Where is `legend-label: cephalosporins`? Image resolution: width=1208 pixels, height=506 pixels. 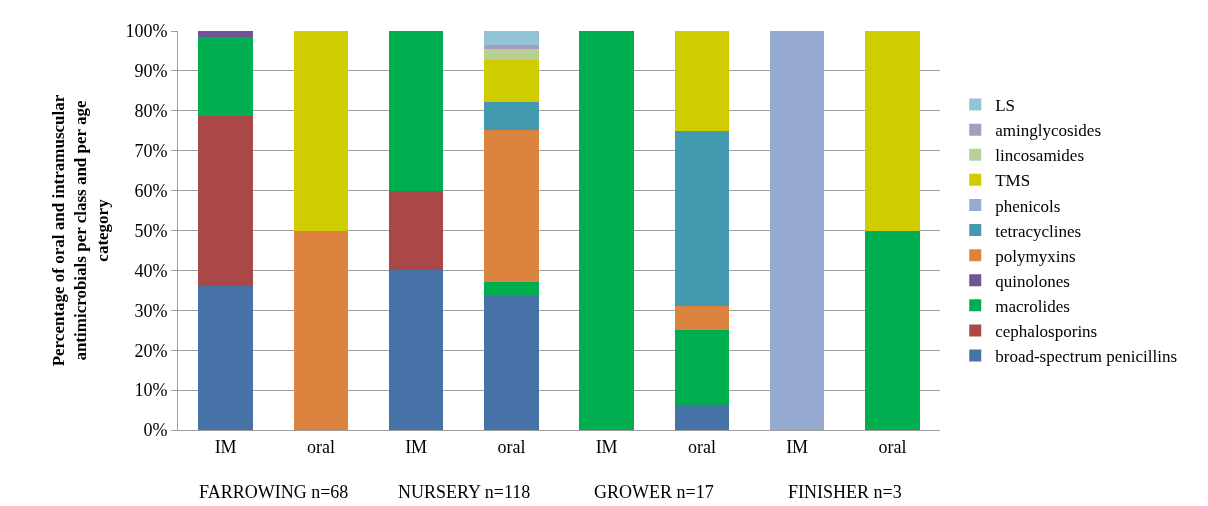
legend-label: cephalosporins is located at coordinates (1046, 332).